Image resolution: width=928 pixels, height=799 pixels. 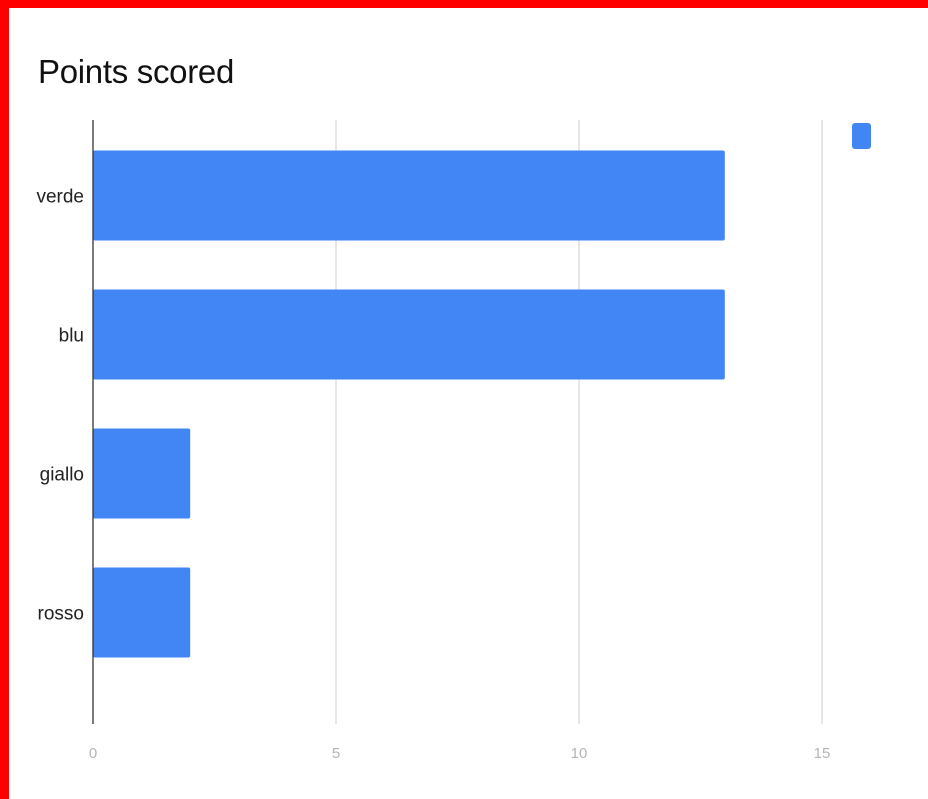 I want to click on x-tick-label-10: 10, so click(x=579, y=753).